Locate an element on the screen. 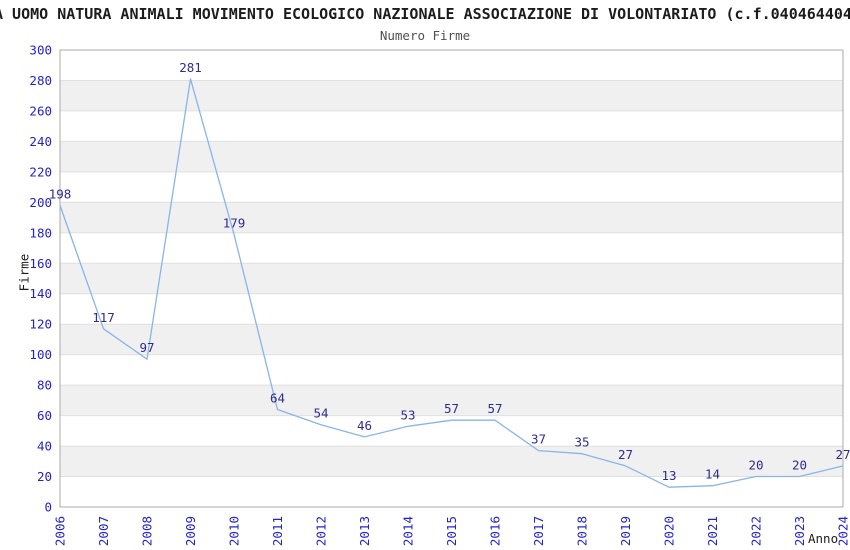  x-tick-label: 2017 is located at coordinates (538, 531).